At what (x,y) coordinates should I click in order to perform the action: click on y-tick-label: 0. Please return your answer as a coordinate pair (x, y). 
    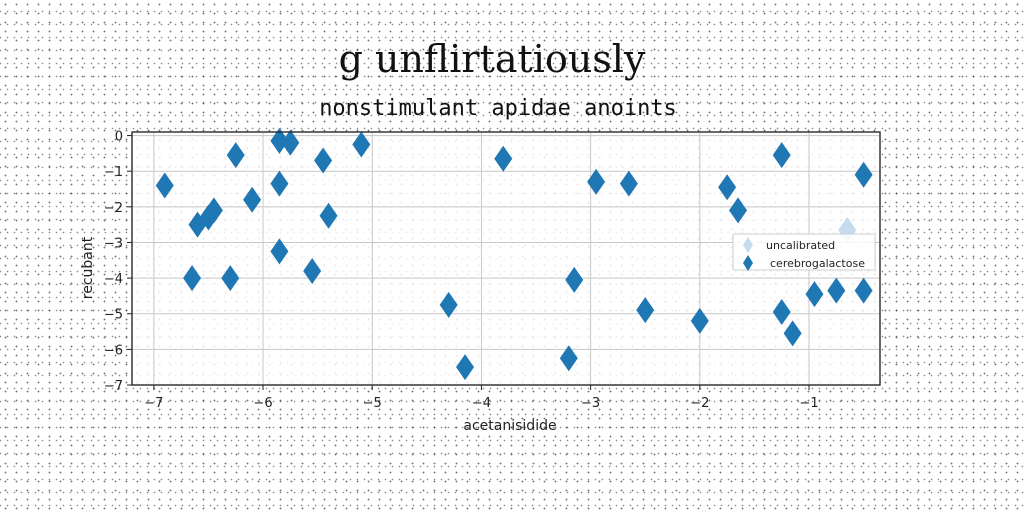
    Looking at the image, I should click on (119, 137).